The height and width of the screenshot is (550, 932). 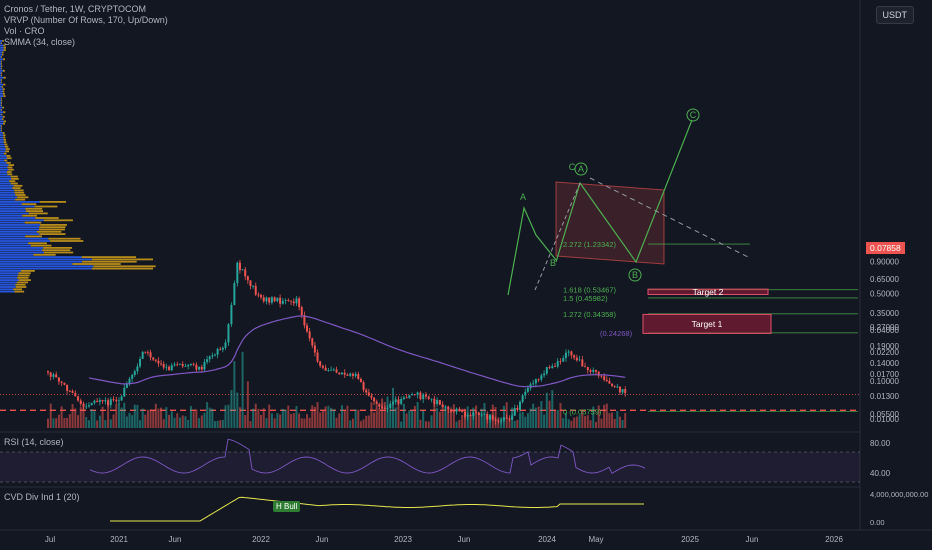 What do you see at coordinates (86, 20) in the screenshot?
I see `legend-vrvp: VRVP (Number Of Rows, 170, Up/Down)` at bounding box center [86, 20].